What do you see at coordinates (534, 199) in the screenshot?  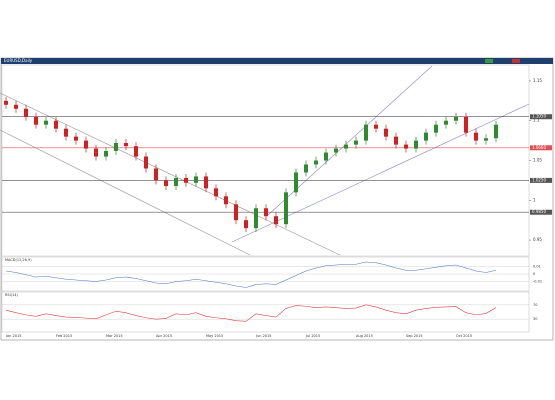 I see `y-tick-label: 1` at bounding box center [534, 199].